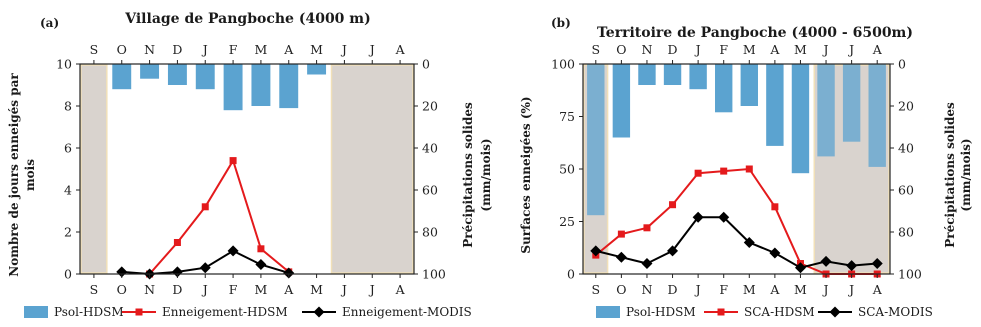 The width and height of the screenshot is (981, 327). What do you see at coordinates (233, 87) in the screenshot?
I see `bar-psol-F` at bounding box center [233, 87].